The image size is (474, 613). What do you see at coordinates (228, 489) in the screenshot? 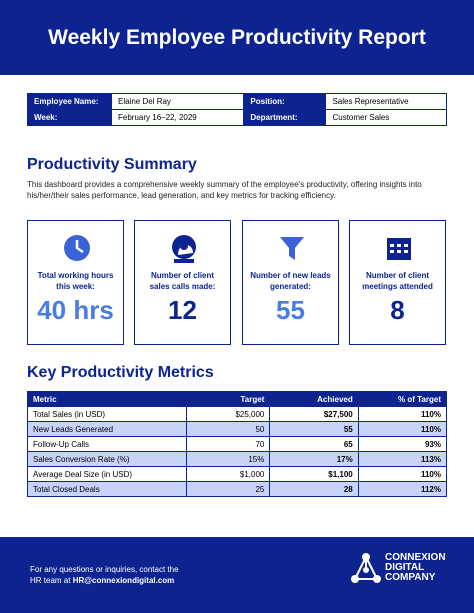
I see `metric-cell: 25` at bounding box center [228, 489].